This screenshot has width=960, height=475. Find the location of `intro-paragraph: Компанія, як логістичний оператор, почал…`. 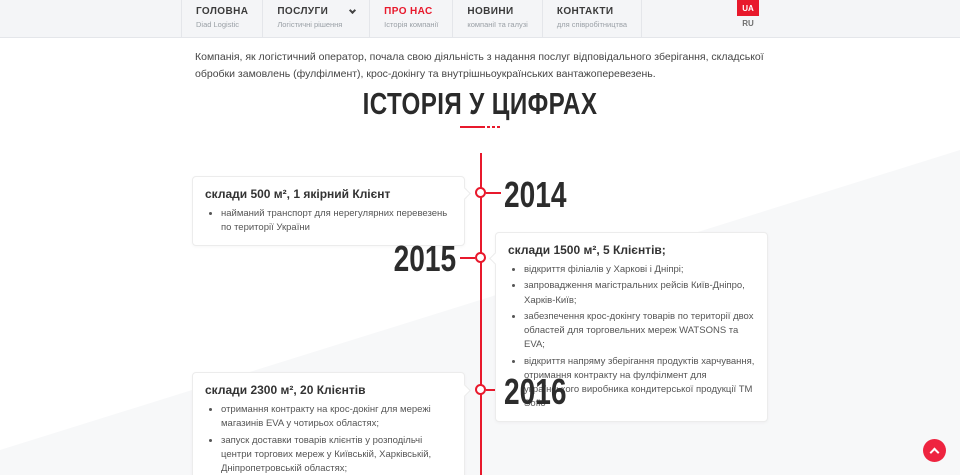

intro-paragraph: Компанія, як логістичний оператор, почал… is located at coordinates (479, 66).